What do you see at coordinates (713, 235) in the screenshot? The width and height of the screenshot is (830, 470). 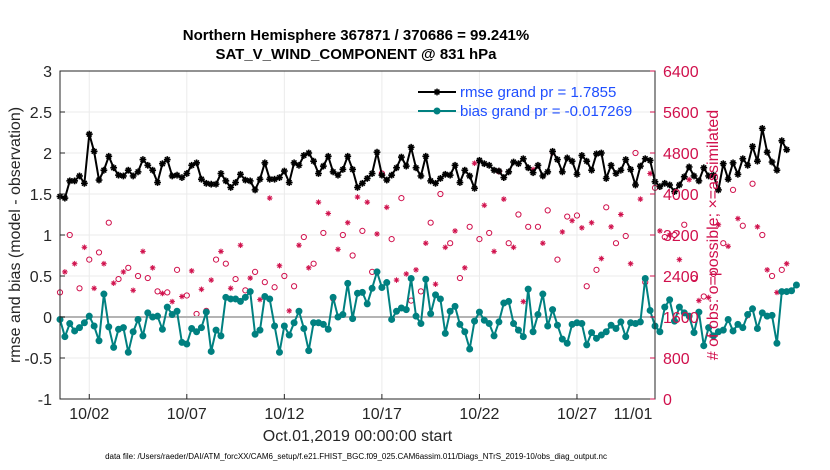 I see `y-axis-label-right: # of obs: o=possible; ×=assimilated` at bounding box center [713, 235].